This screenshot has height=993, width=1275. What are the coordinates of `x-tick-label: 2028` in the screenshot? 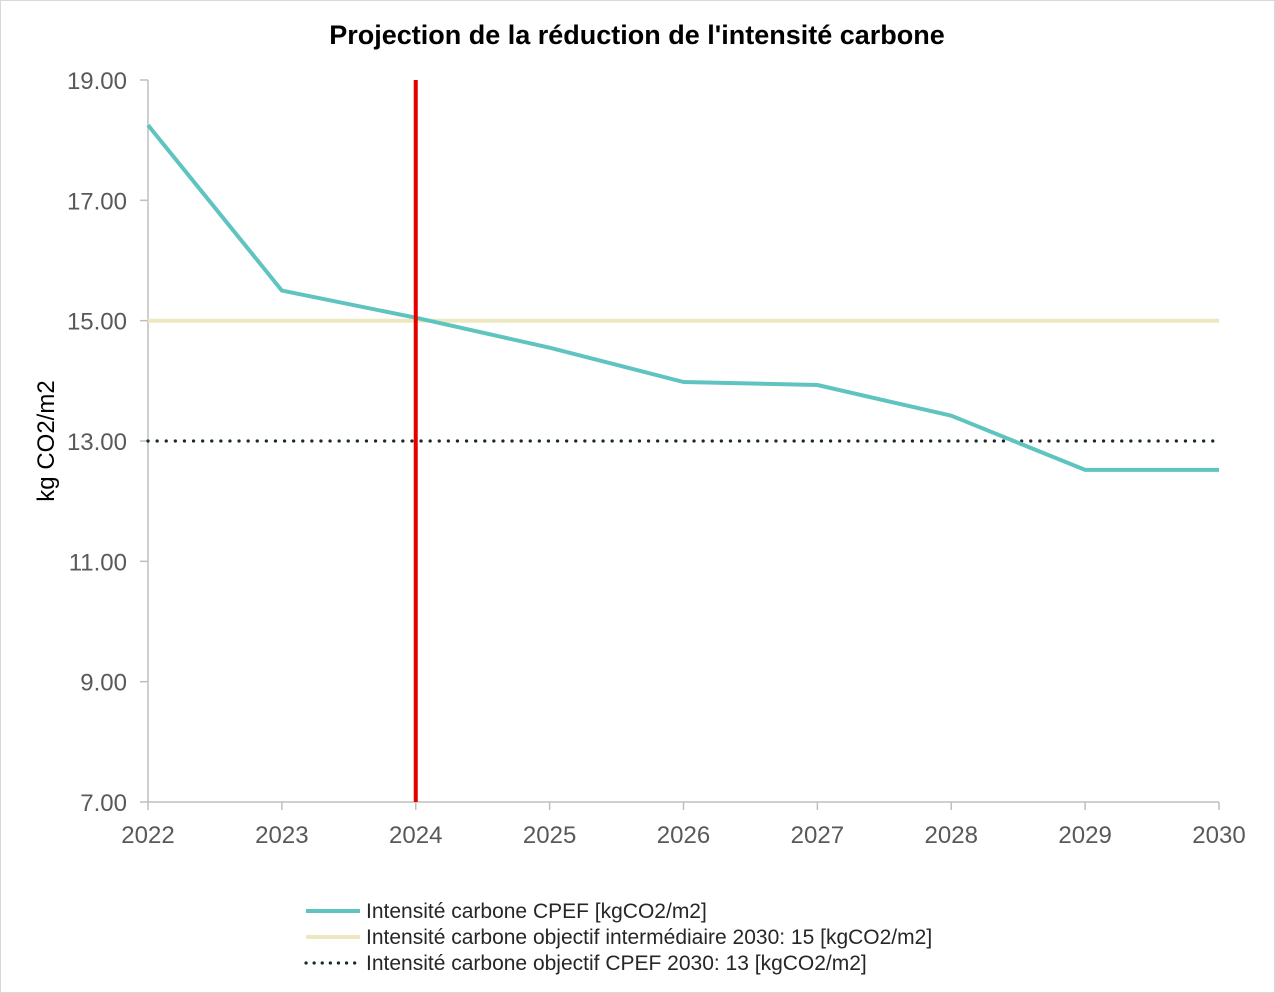 It's located at (951, 835).